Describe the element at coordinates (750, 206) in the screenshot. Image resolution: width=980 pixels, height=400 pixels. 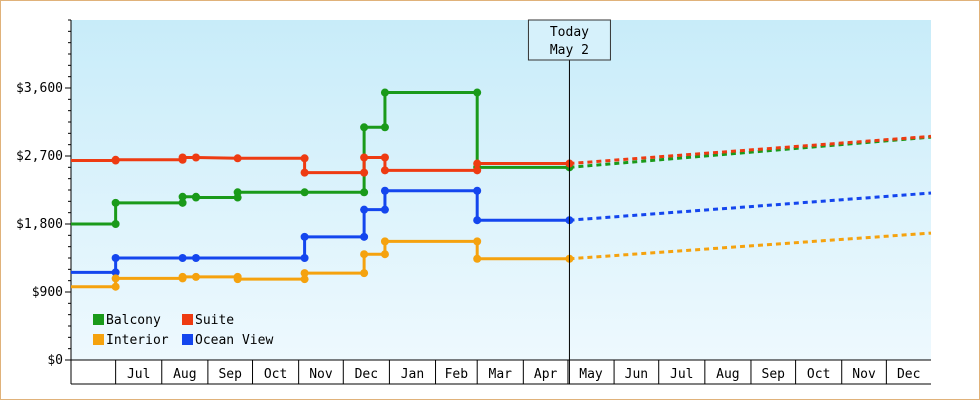
I see `projection-line-ocean-view` at that location.